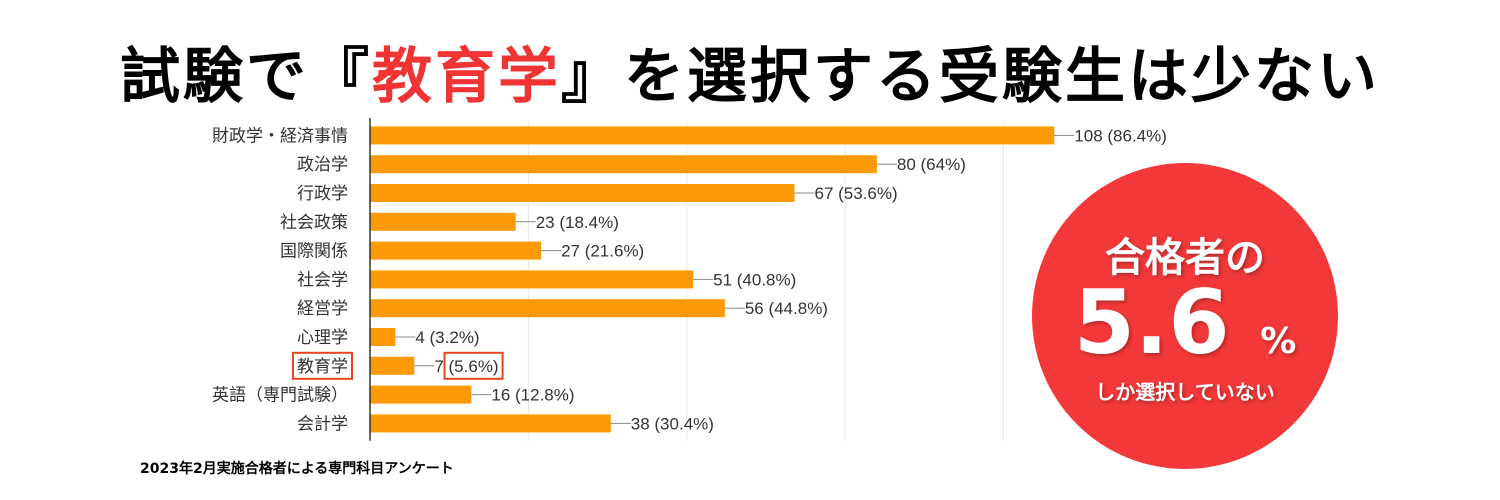  What do you see at coordinates (1185, 392) in the screenshot?
I see `badge-line3: しか選択していない` at bounding box center [1185, 392].